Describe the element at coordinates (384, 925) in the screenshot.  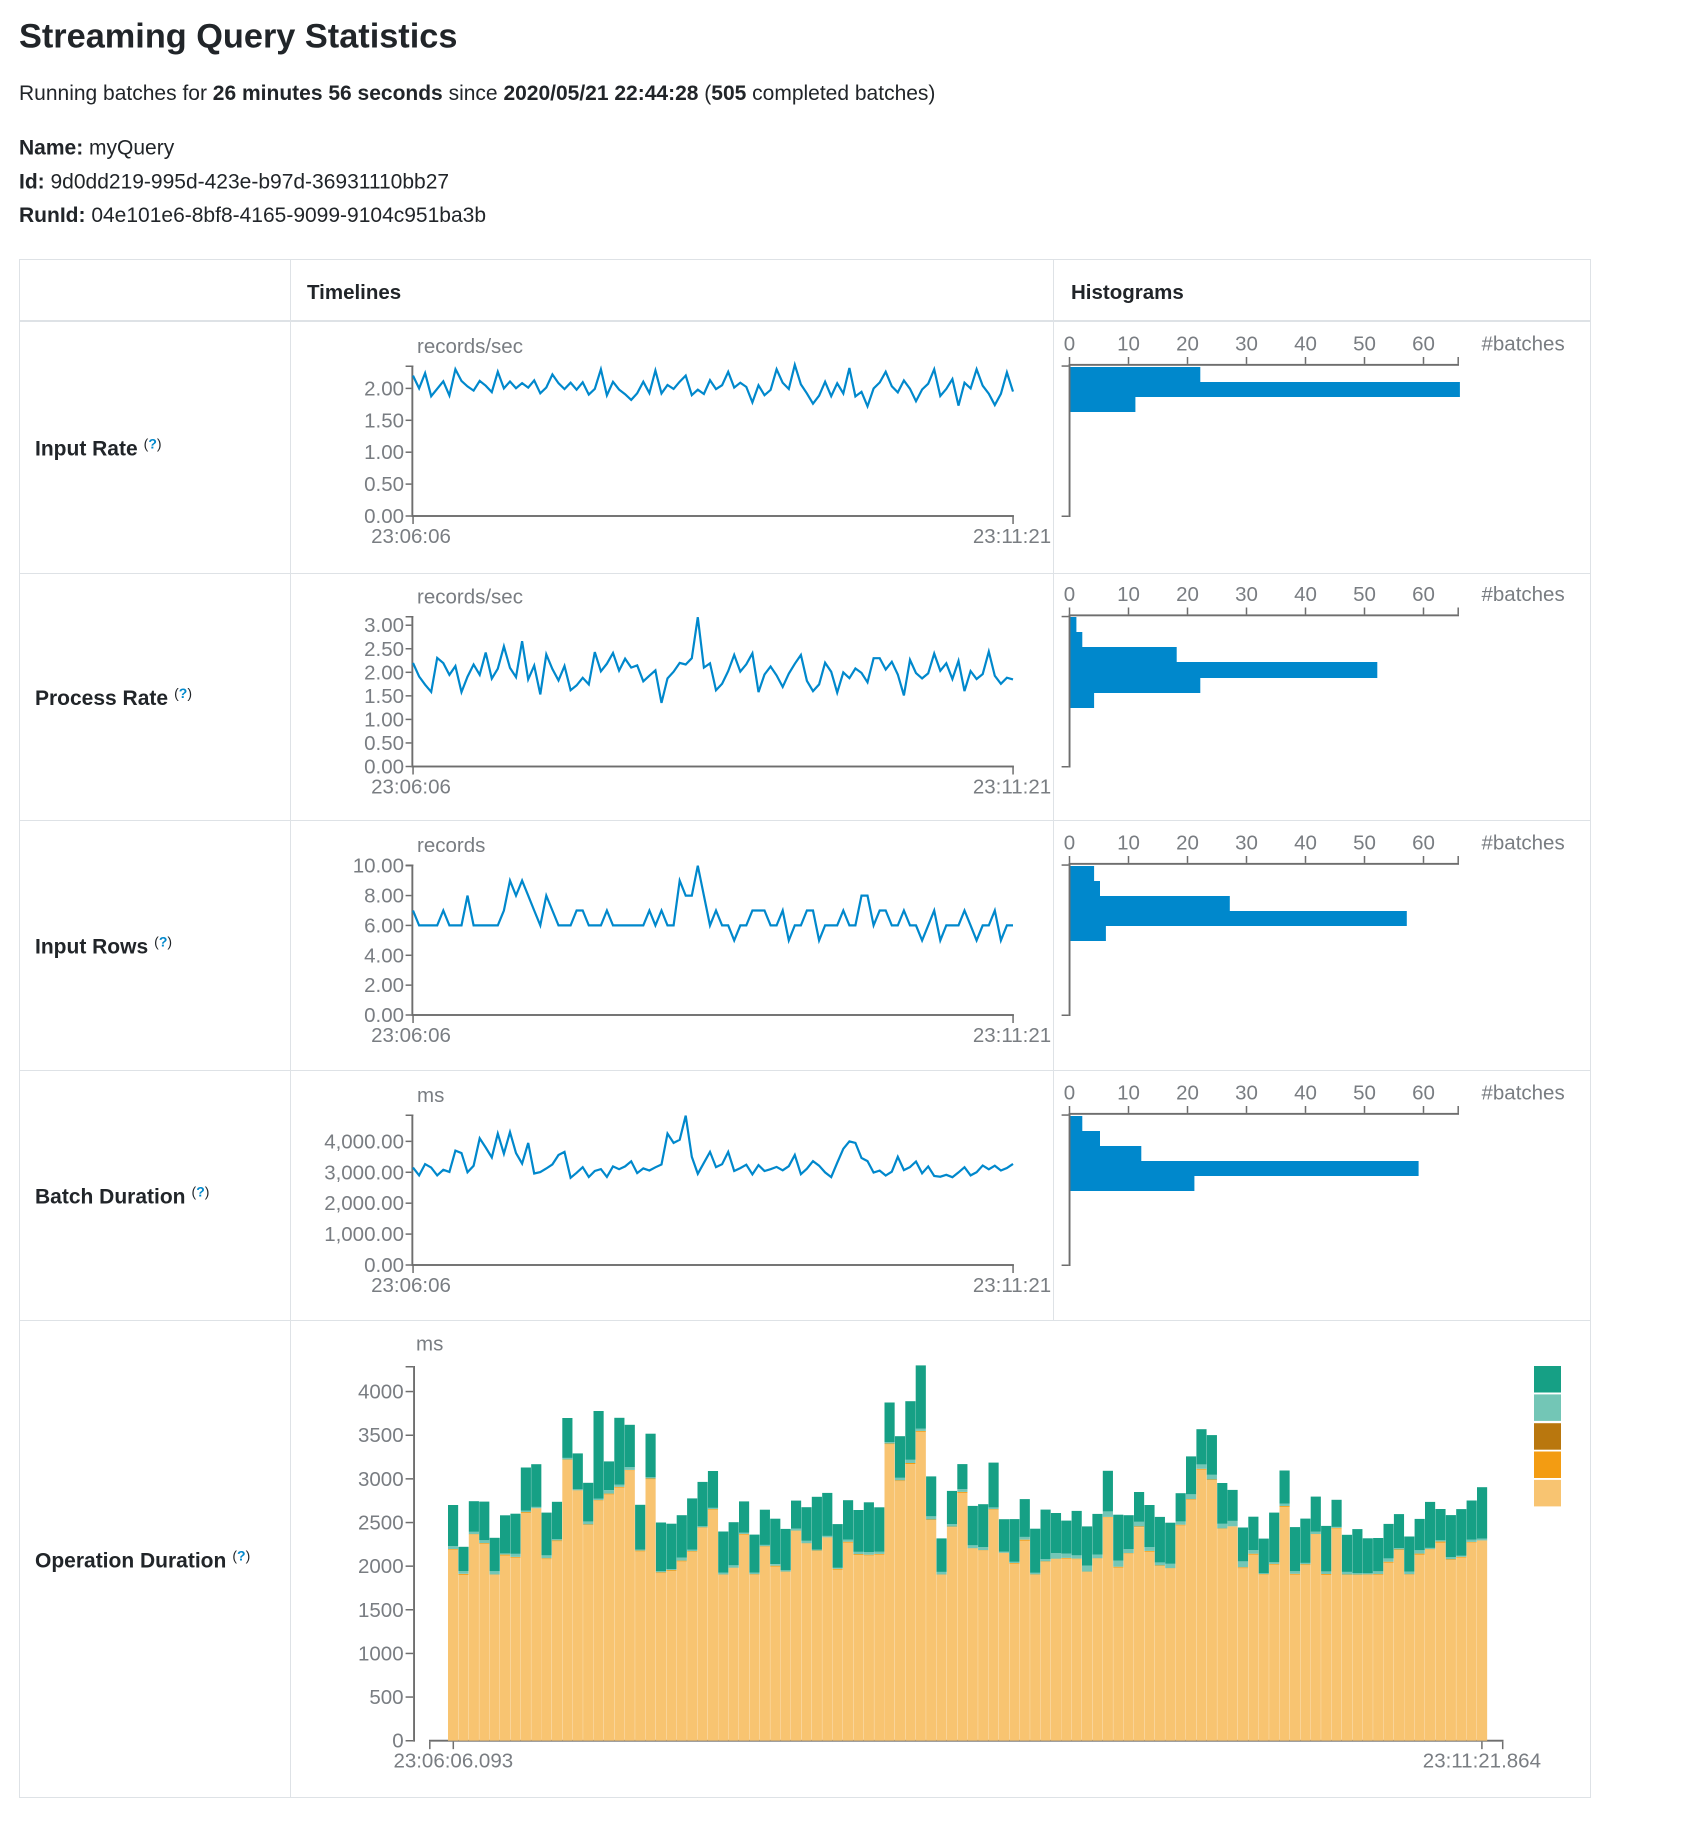
I see `svg-text: 6.00` at that location.